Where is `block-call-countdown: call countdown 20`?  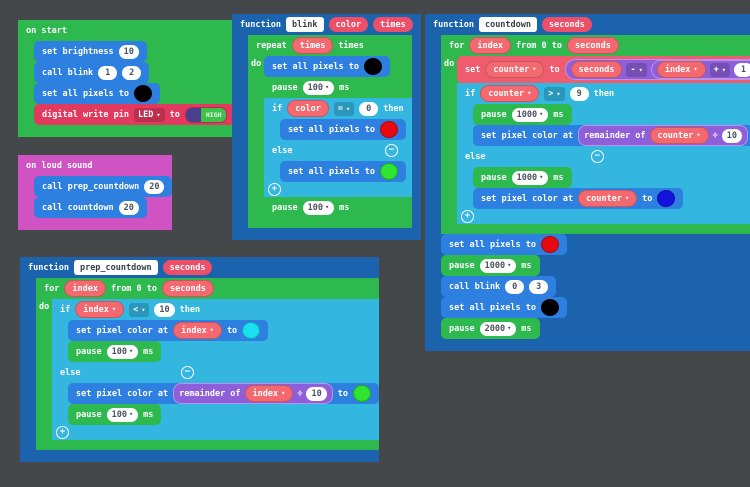
block-call-countdown: call countdown 20 is located at coordinates (90, 207).